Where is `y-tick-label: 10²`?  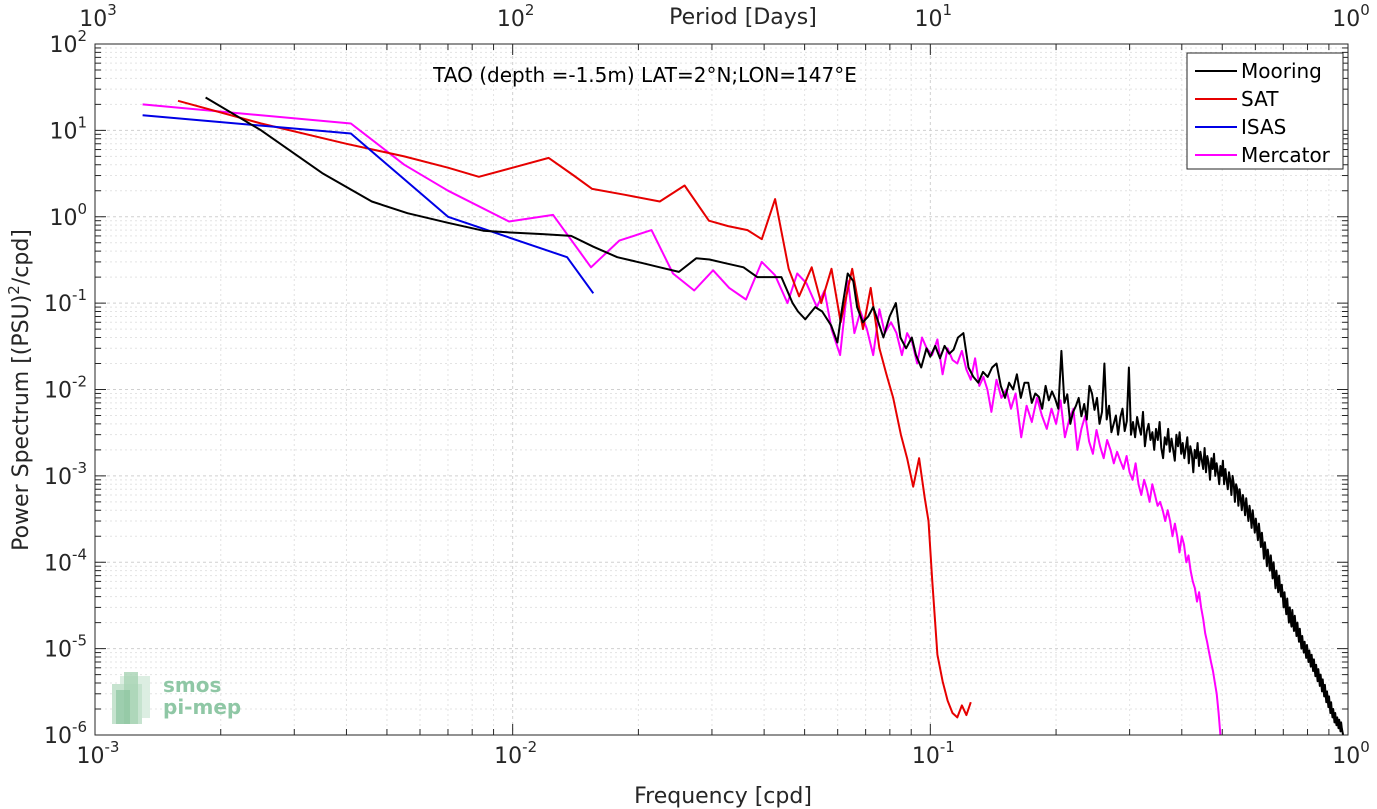 y-tick-label: 10² is located at coordinates (68, 42).